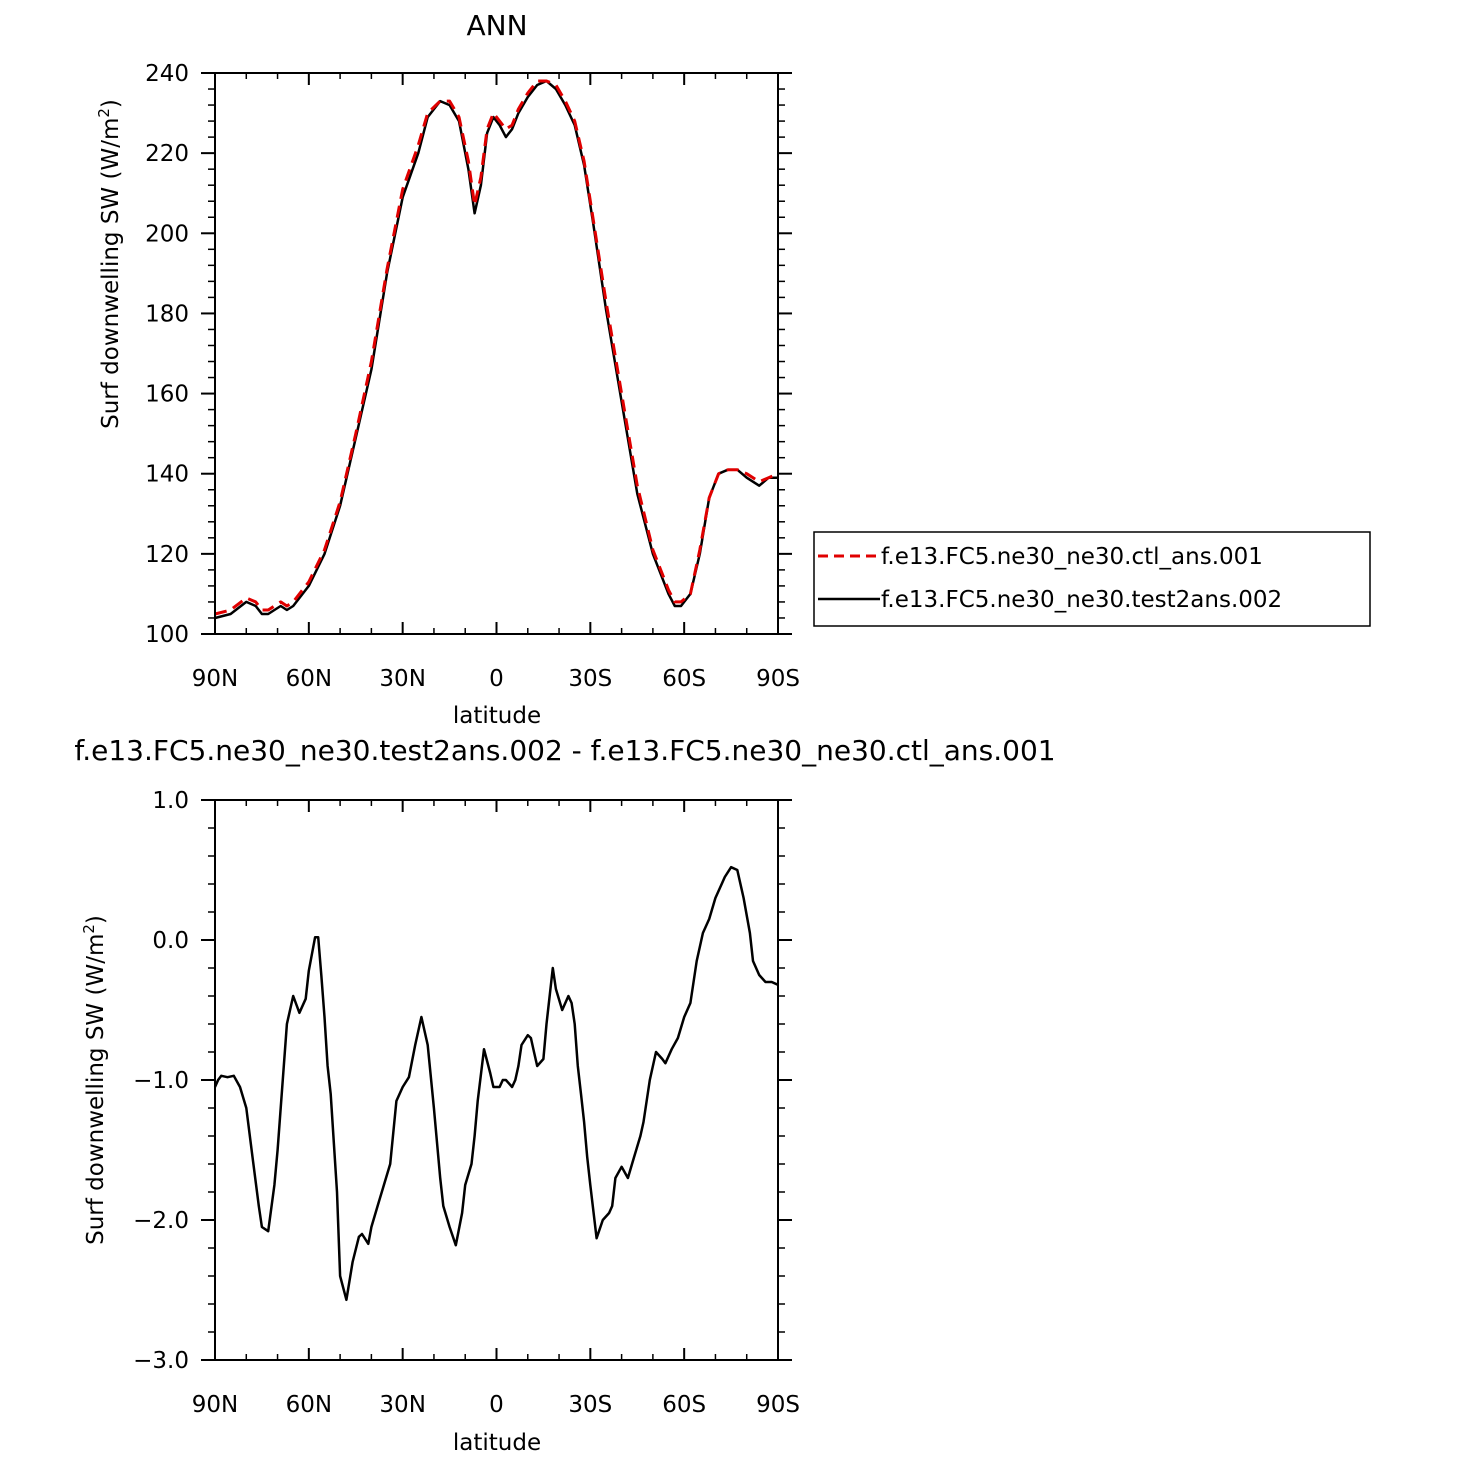 Image resolution: width=1464 pixels, height=1463 pixels. Describe the element at coordinates (109, 264) in the screenshot. I see `top-y-axis-label: Surf downwelling SW (W/m2)` at that location.